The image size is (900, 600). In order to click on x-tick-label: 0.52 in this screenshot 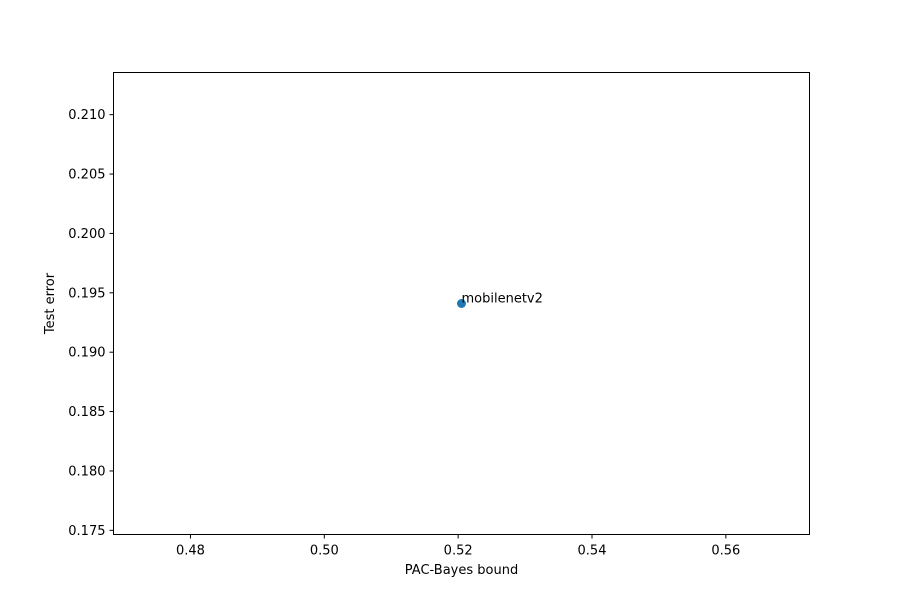, I will do `click(458, 551)`.